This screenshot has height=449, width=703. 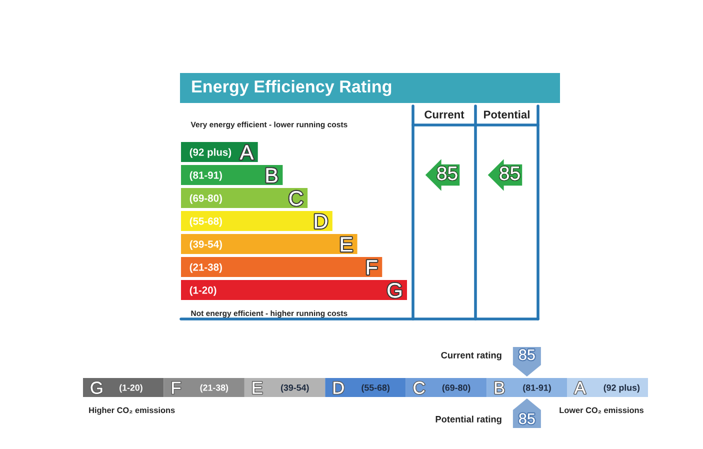 I want to click on category-label: F, so click(x=176, y=388).